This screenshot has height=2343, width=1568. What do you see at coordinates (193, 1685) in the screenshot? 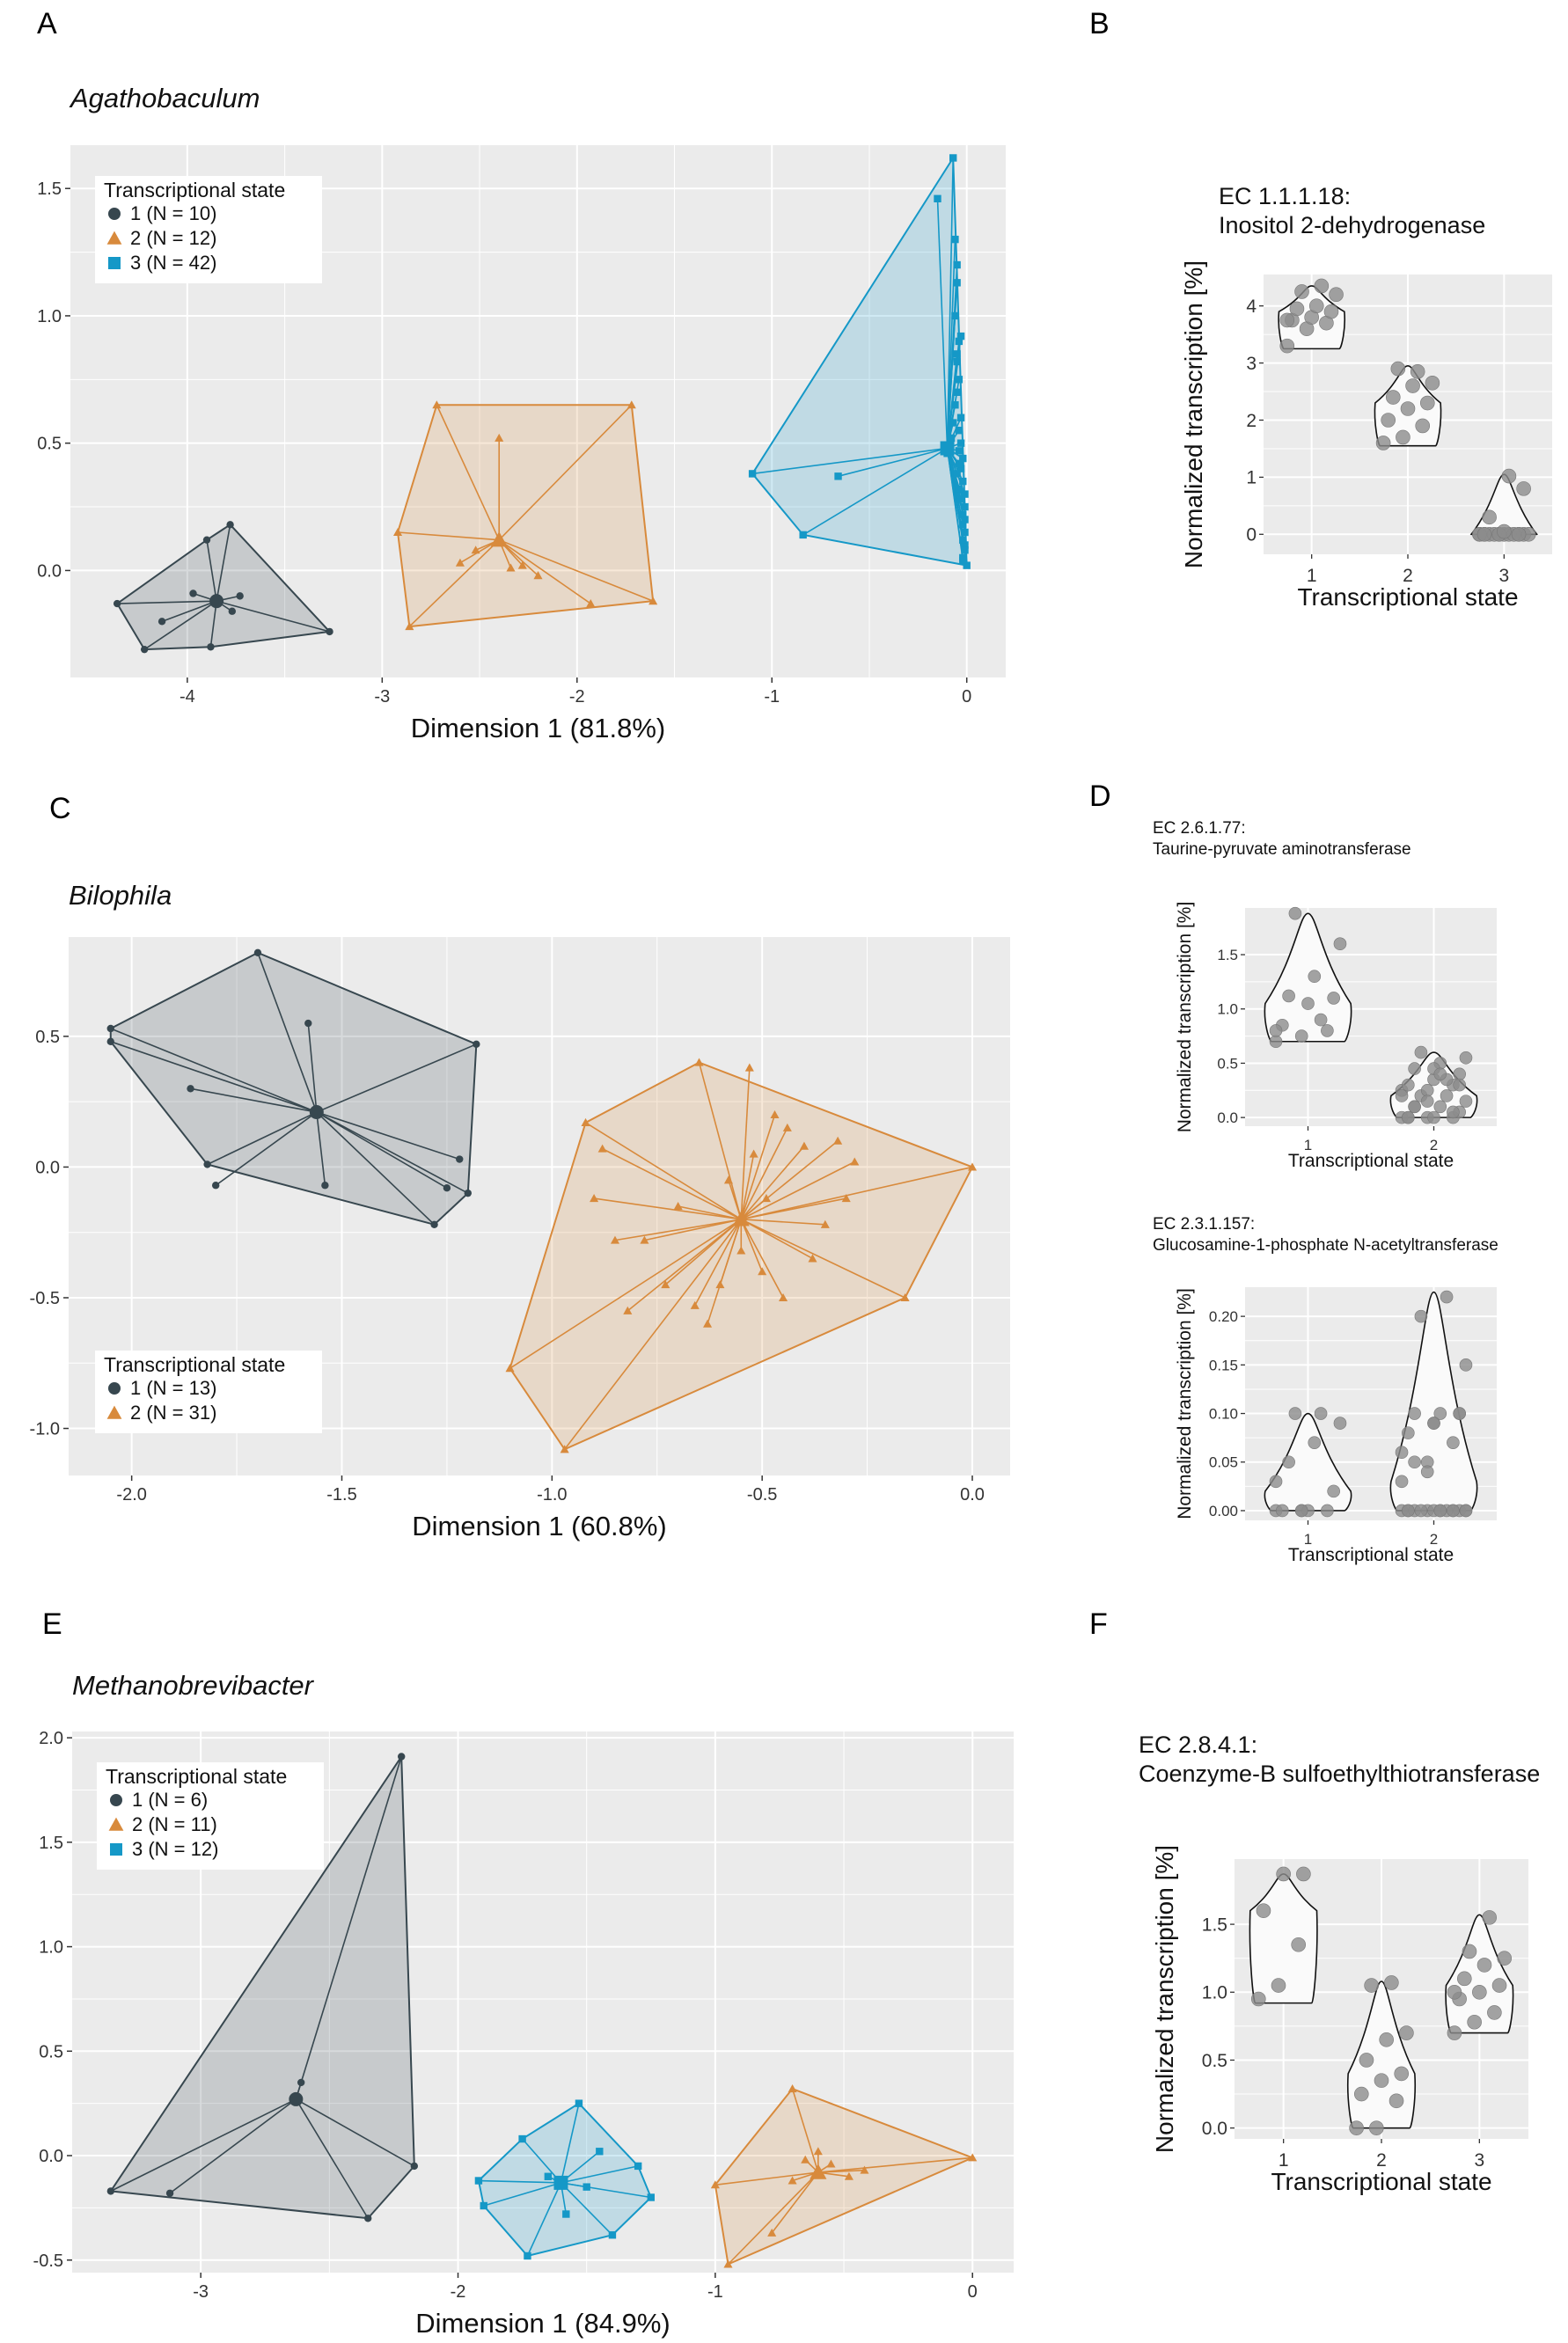
I see `chart-title: Methanobrevibacter` at bounding box center [193, 1685].